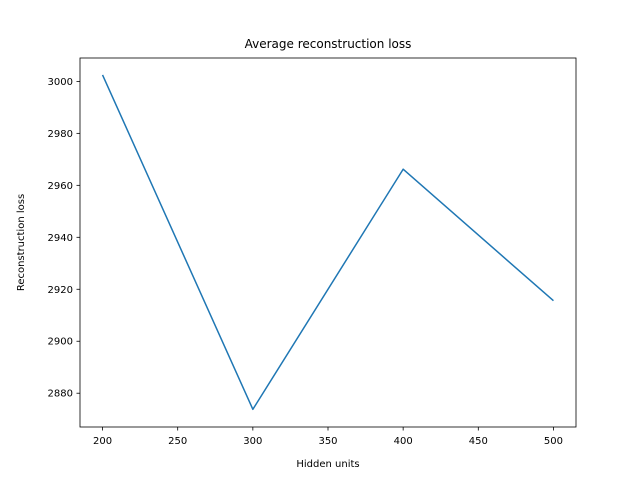  What do you see at coordinates (60, 238) in the screenshot?
I see `y-tick-label: 2940` at bounding box center [60, 238].